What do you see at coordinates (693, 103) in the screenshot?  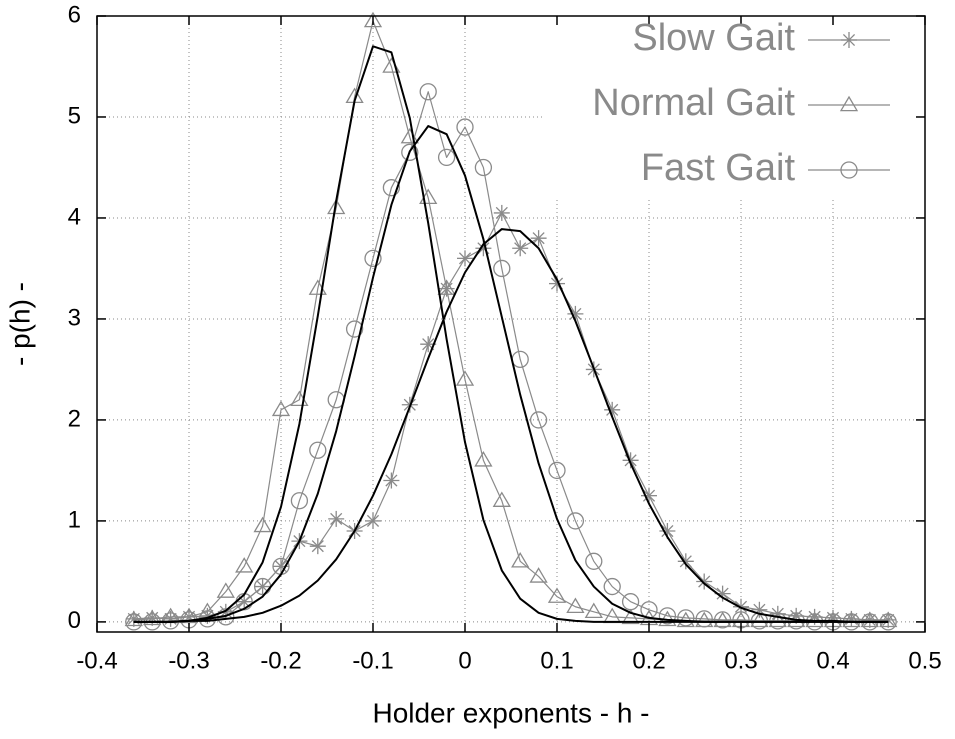 I see `legend-label: Normal Gait` at bounding box center [693, 103].